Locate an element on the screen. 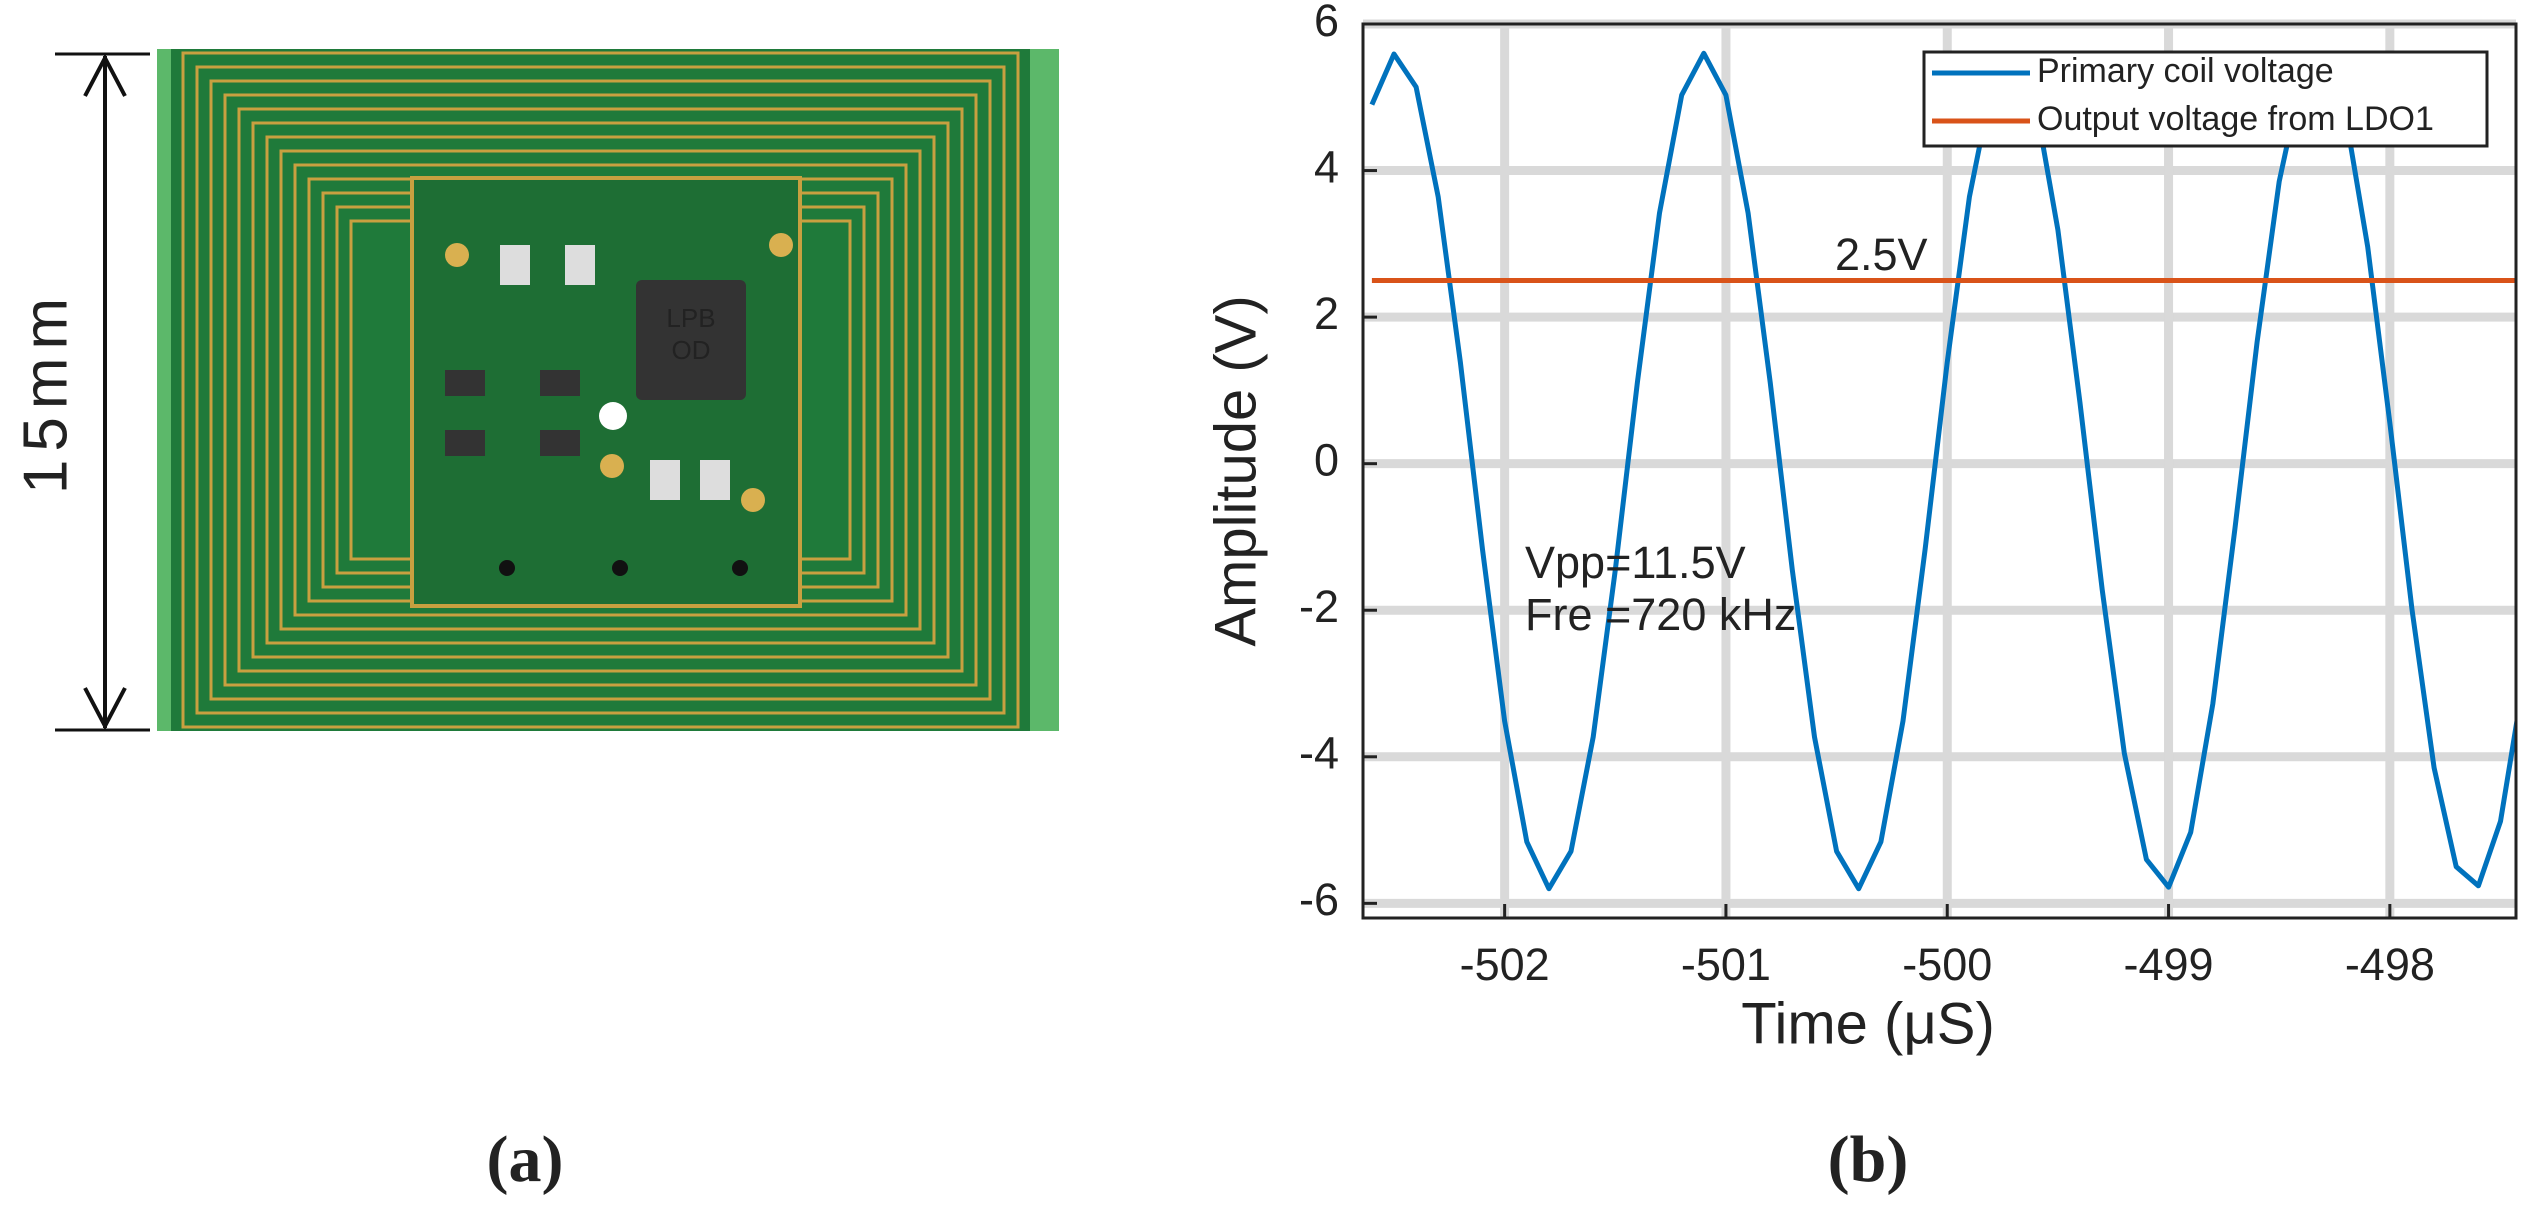 The image size is (2535, 1224). y-tick-label: 2 is located at coordinates (1326, 313).